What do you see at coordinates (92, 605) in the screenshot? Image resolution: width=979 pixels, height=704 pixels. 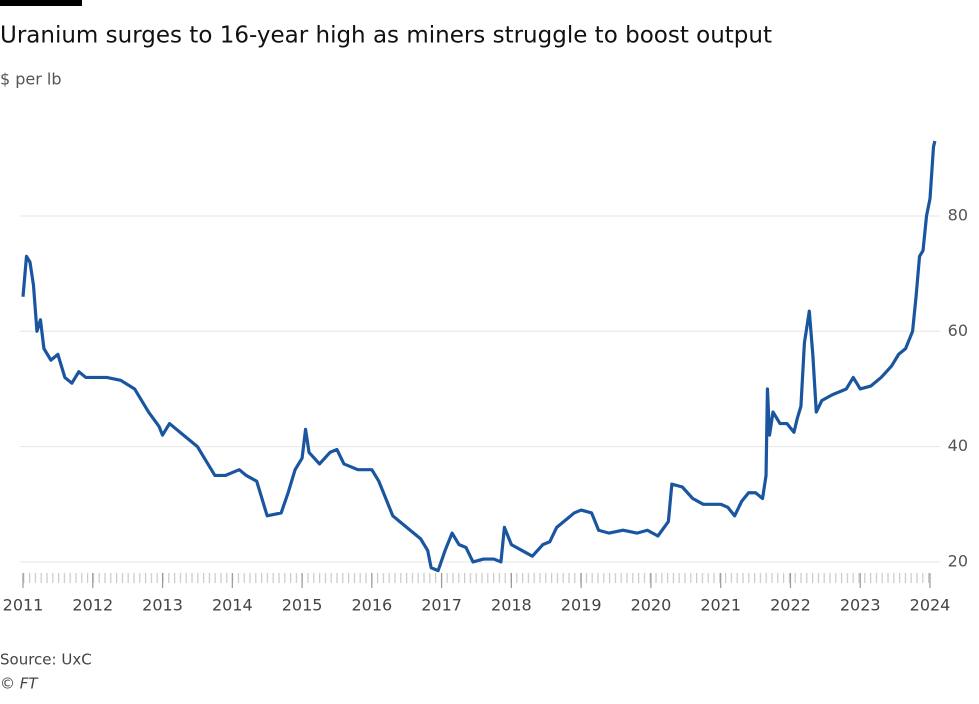 I see `x-tick-label: 2012` at bounding box center [92, 605].